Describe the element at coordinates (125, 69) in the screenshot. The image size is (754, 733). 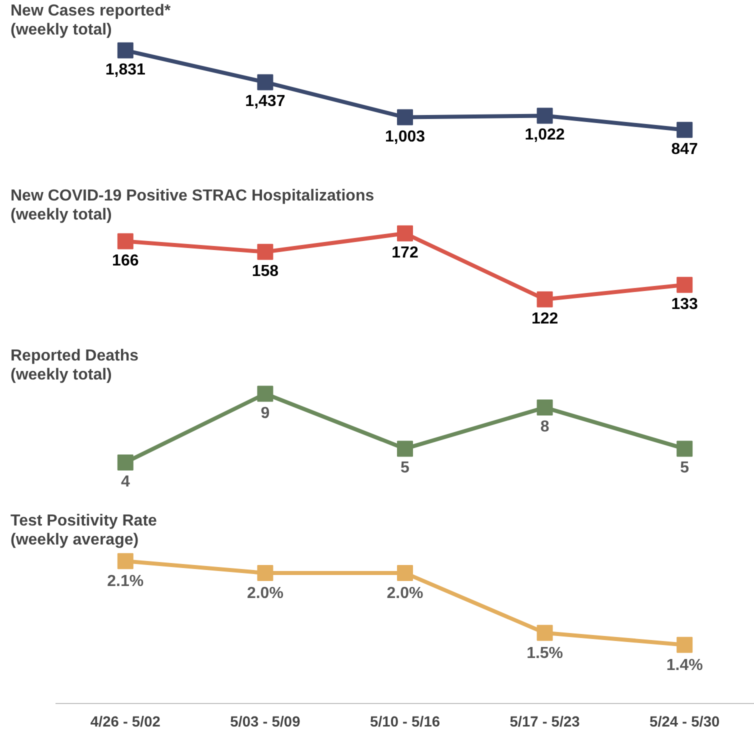
I see `data-label: 1,831` at that location.